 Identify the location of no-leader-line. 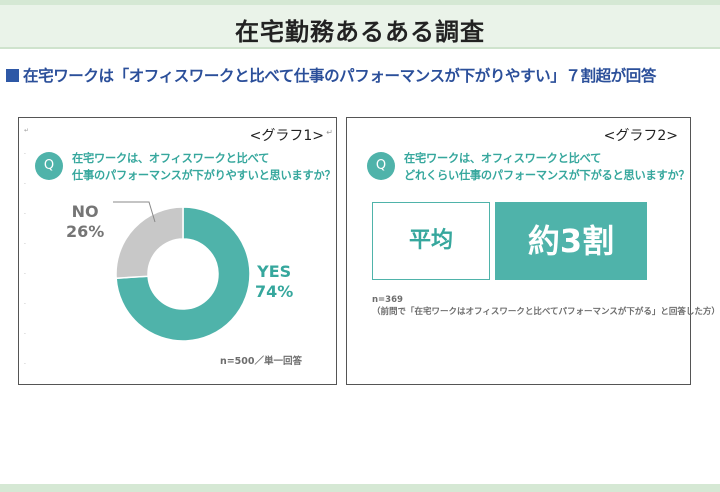
(134, 212).